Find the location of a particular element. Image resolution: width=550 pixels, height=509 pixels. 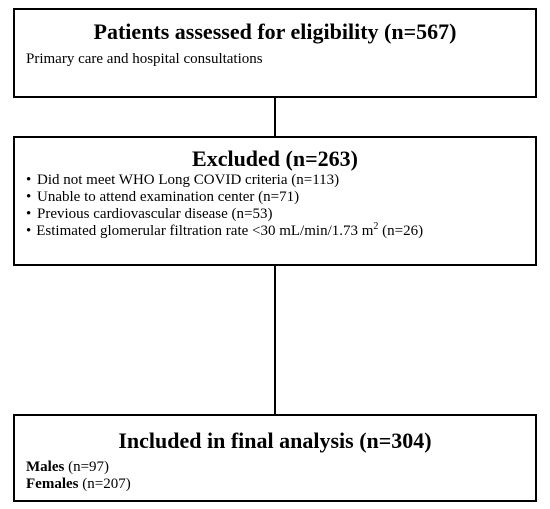

superscript: 2 is located at coordinates (376, 226).